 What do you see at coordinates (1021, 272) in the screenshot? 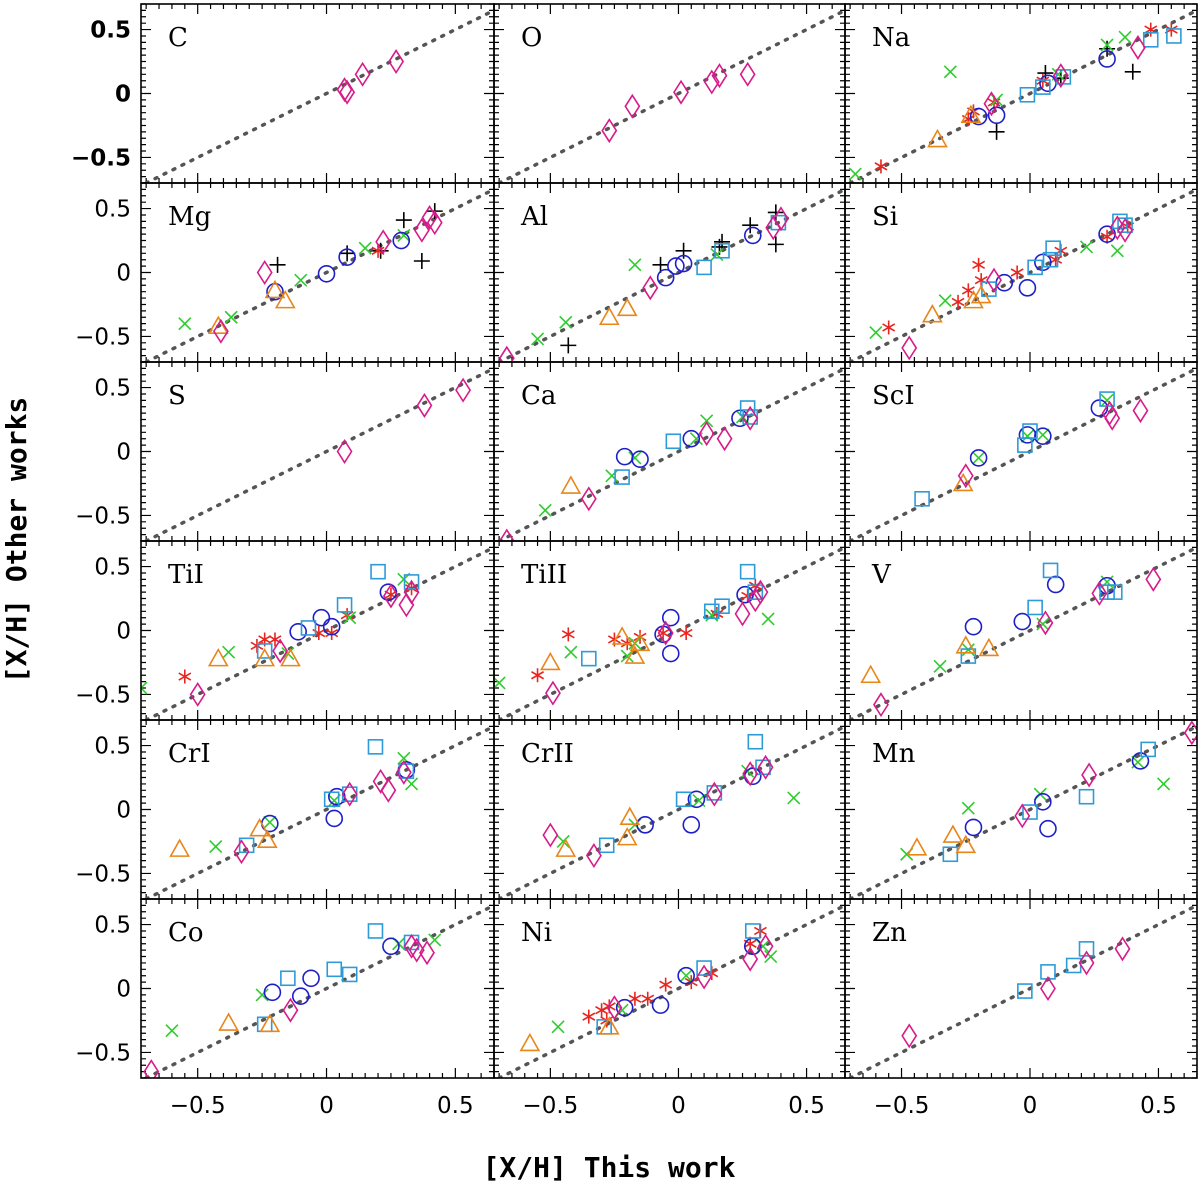
I see `panel-si: Si` at bounding box center [1021, 272].